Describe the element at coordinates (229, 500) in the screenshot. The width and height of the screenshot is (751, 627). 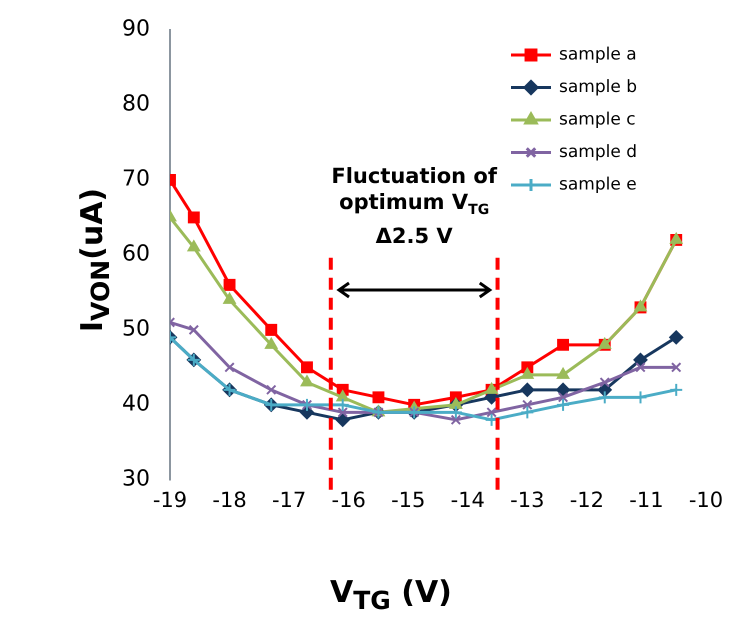
I see `x-tick-label: -18` at that location.